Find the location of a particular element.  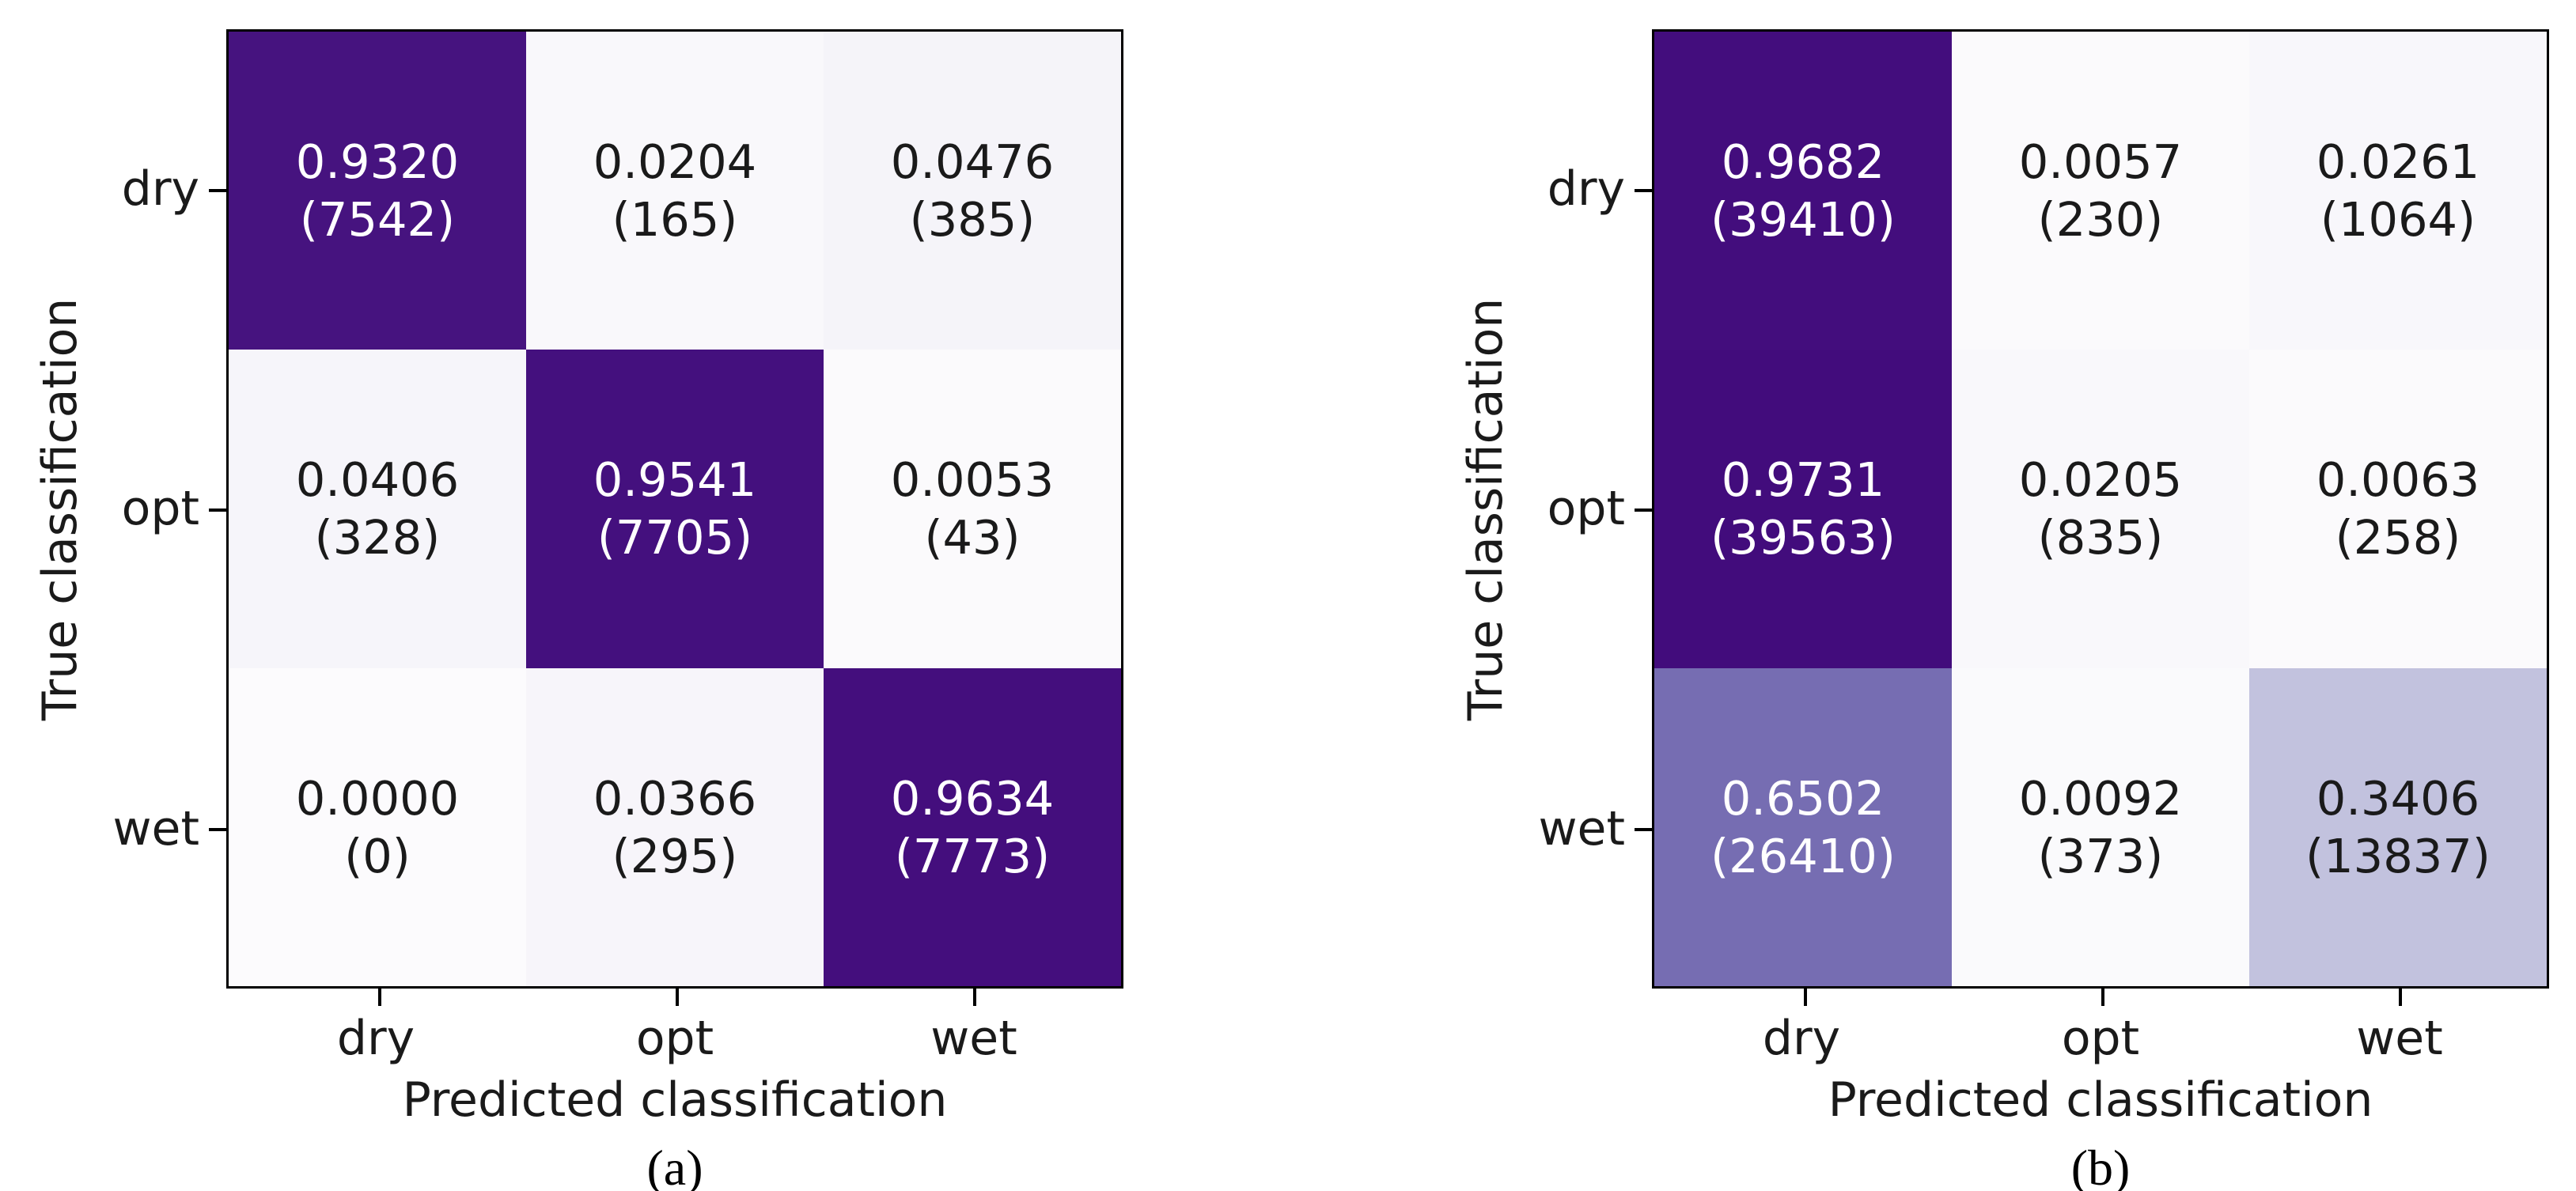

cell-count: (165) is located at coordinates (675, 220).